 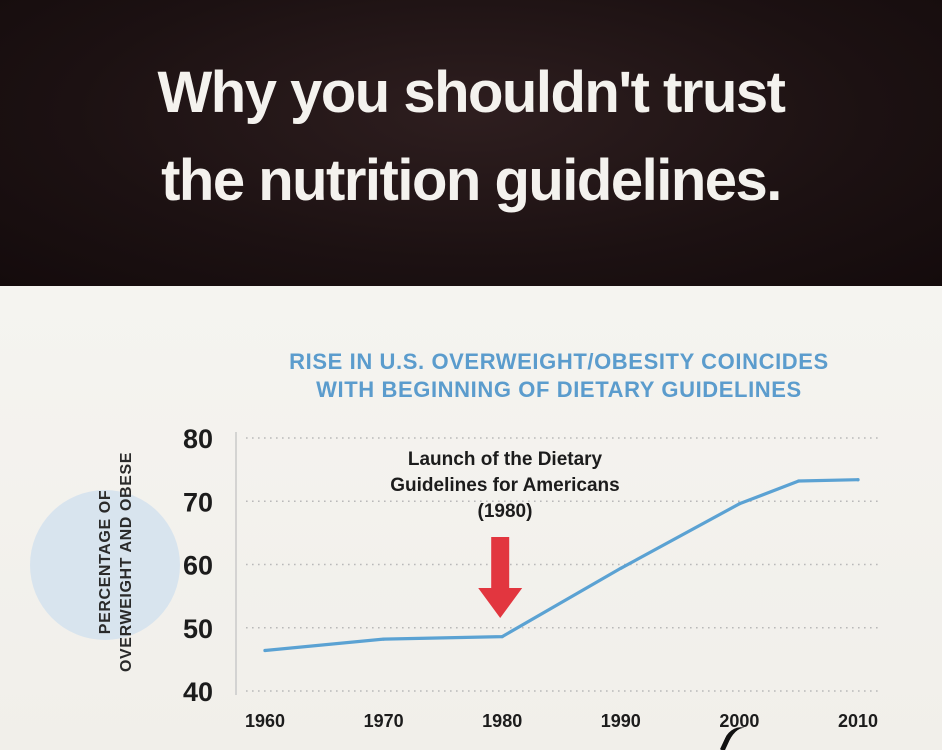 I want to click on data-point-2010, so click(x=858, y=480).